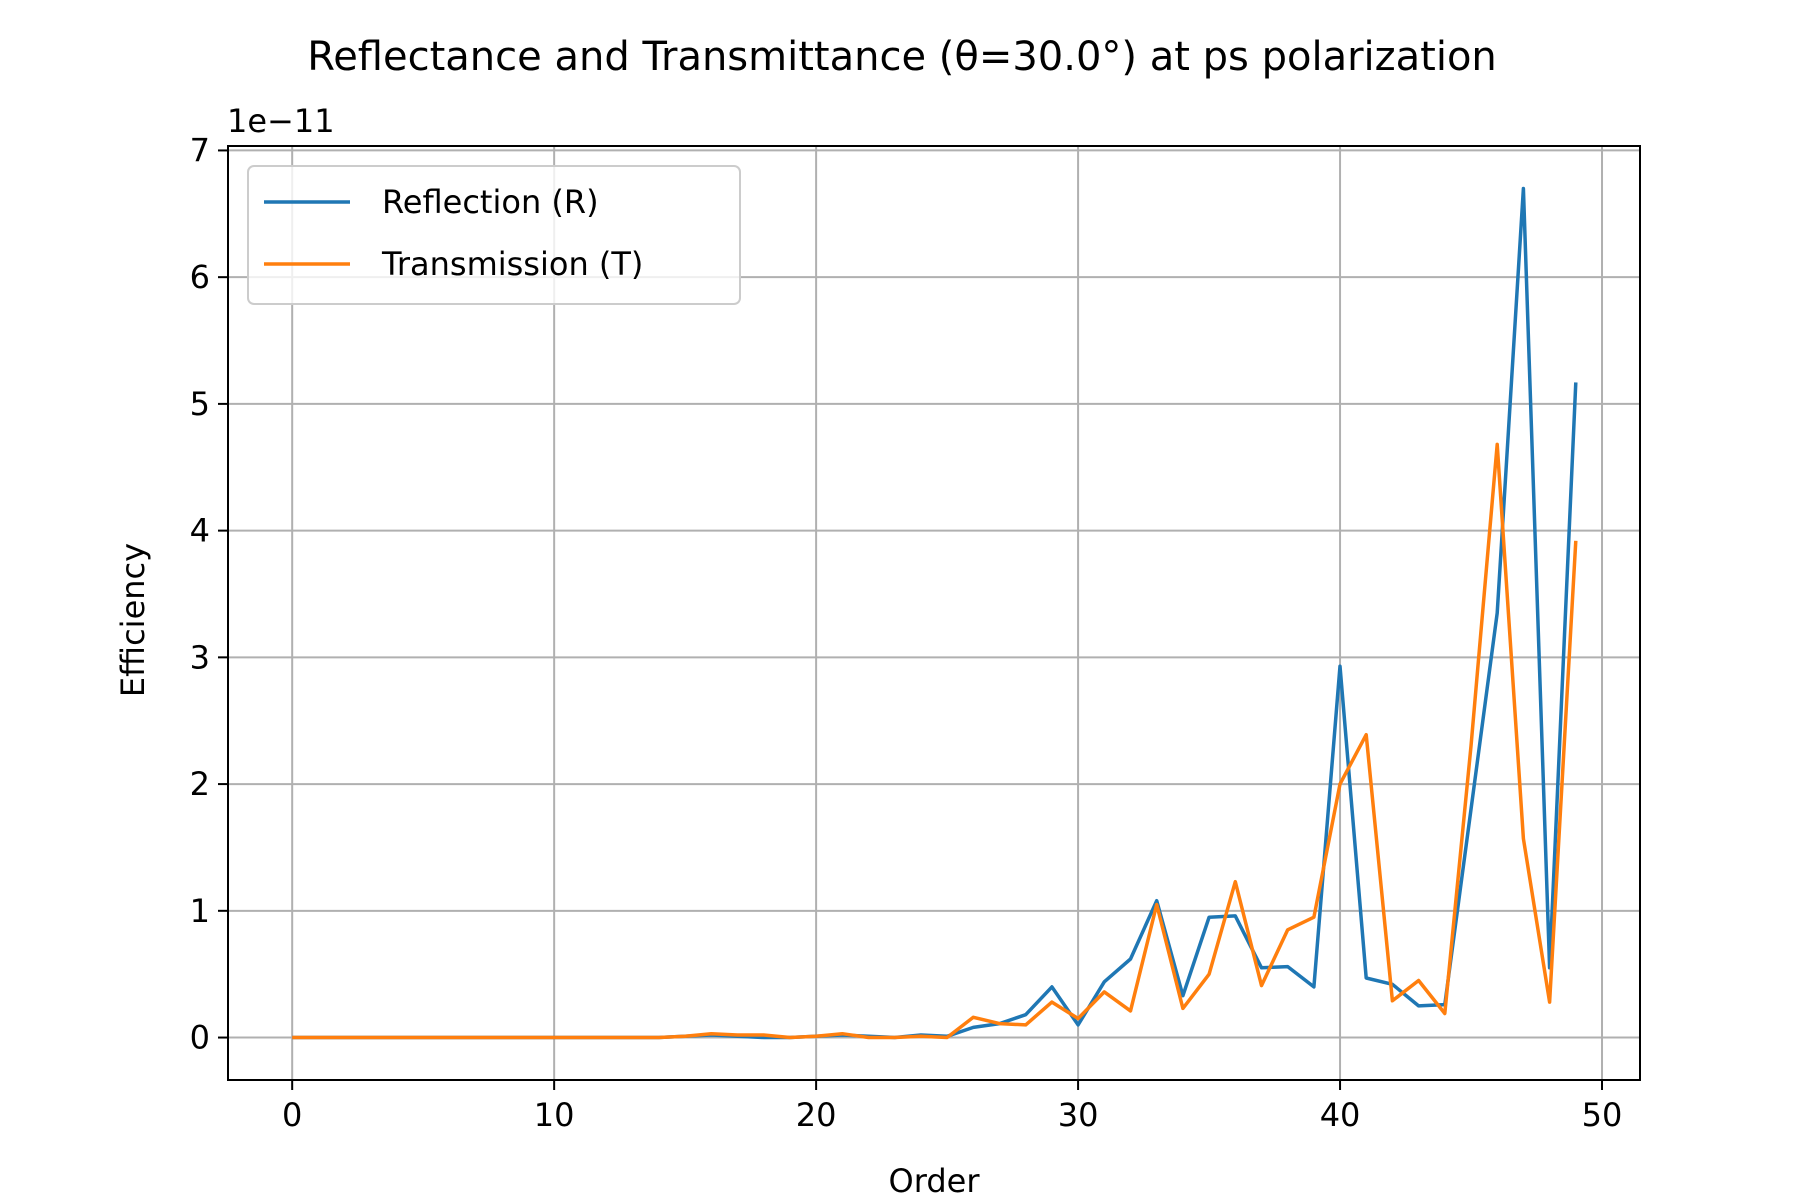 The width and height of the screenshot is (1800, 1200). I want to click on y-axis-label: Efficiency, so click(133, 620).